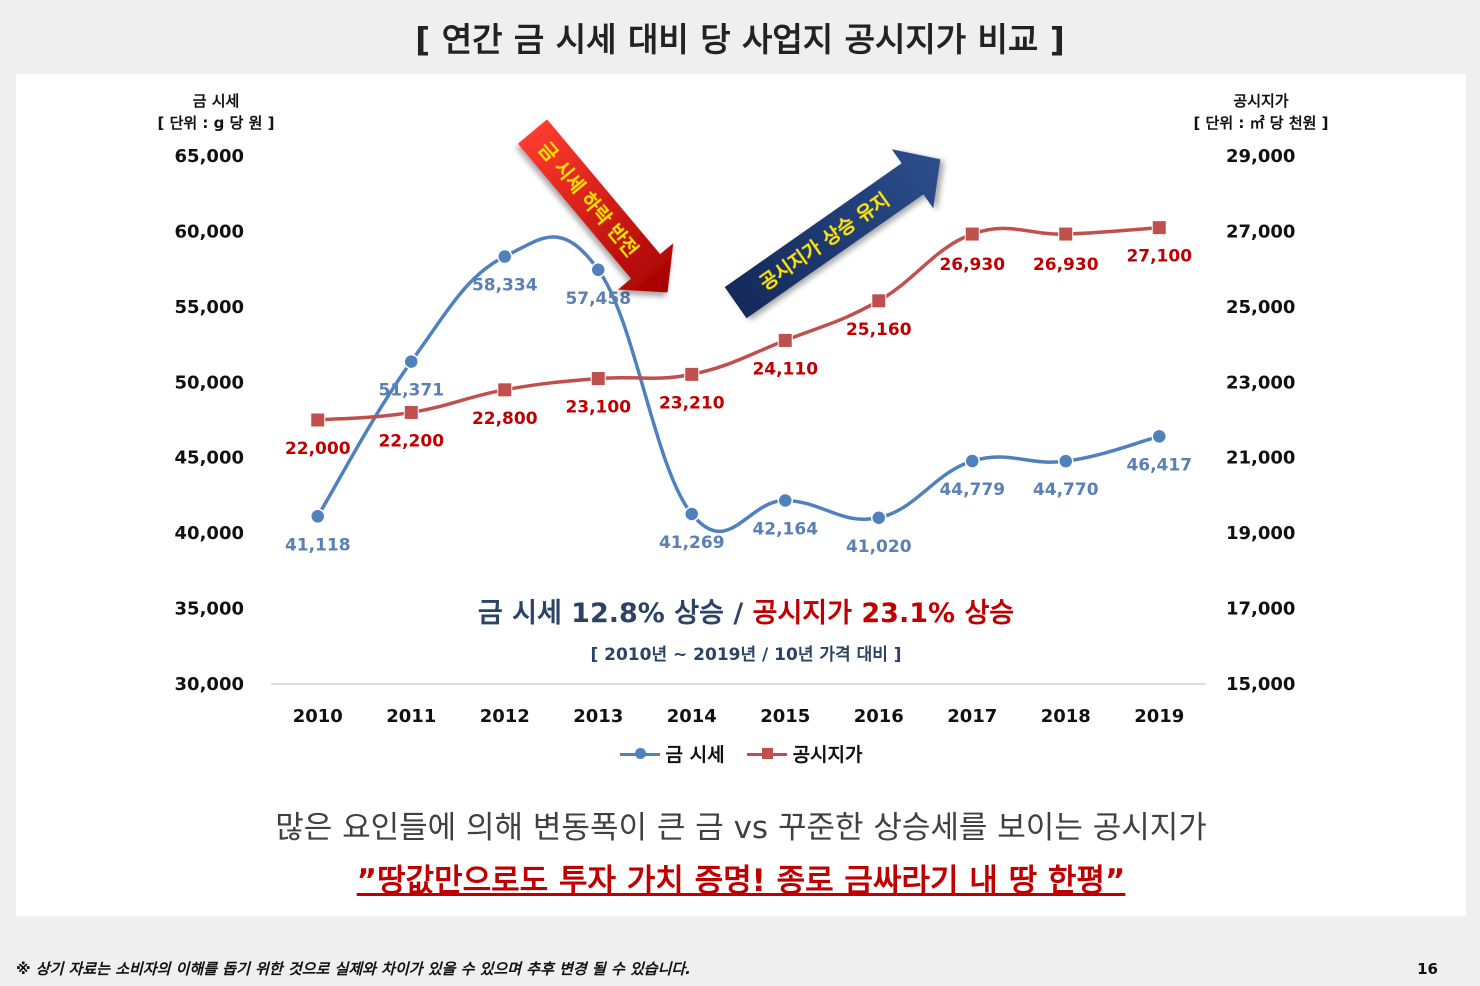 Image resolution: width=1480 pixels, height=986 pixels. Describe the element at coordinates (411, 441) in the screenshot. I see `land-price-data-label: 22,200` at that location.